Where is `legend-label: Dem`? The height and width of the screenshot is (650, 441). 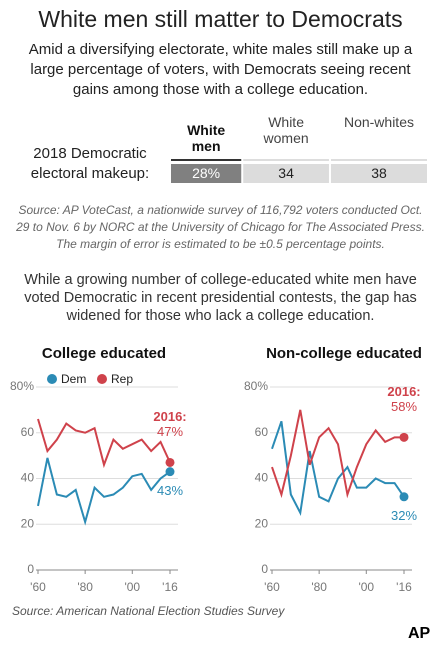 legend-label: Dem is located at coordinates (73, 379).